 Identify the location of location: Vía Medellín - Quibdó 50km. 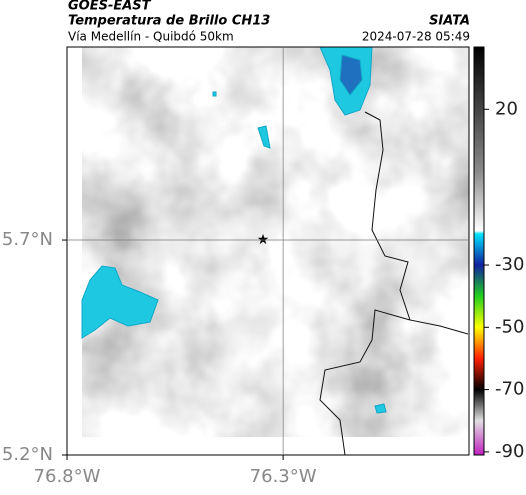
(151, 37).